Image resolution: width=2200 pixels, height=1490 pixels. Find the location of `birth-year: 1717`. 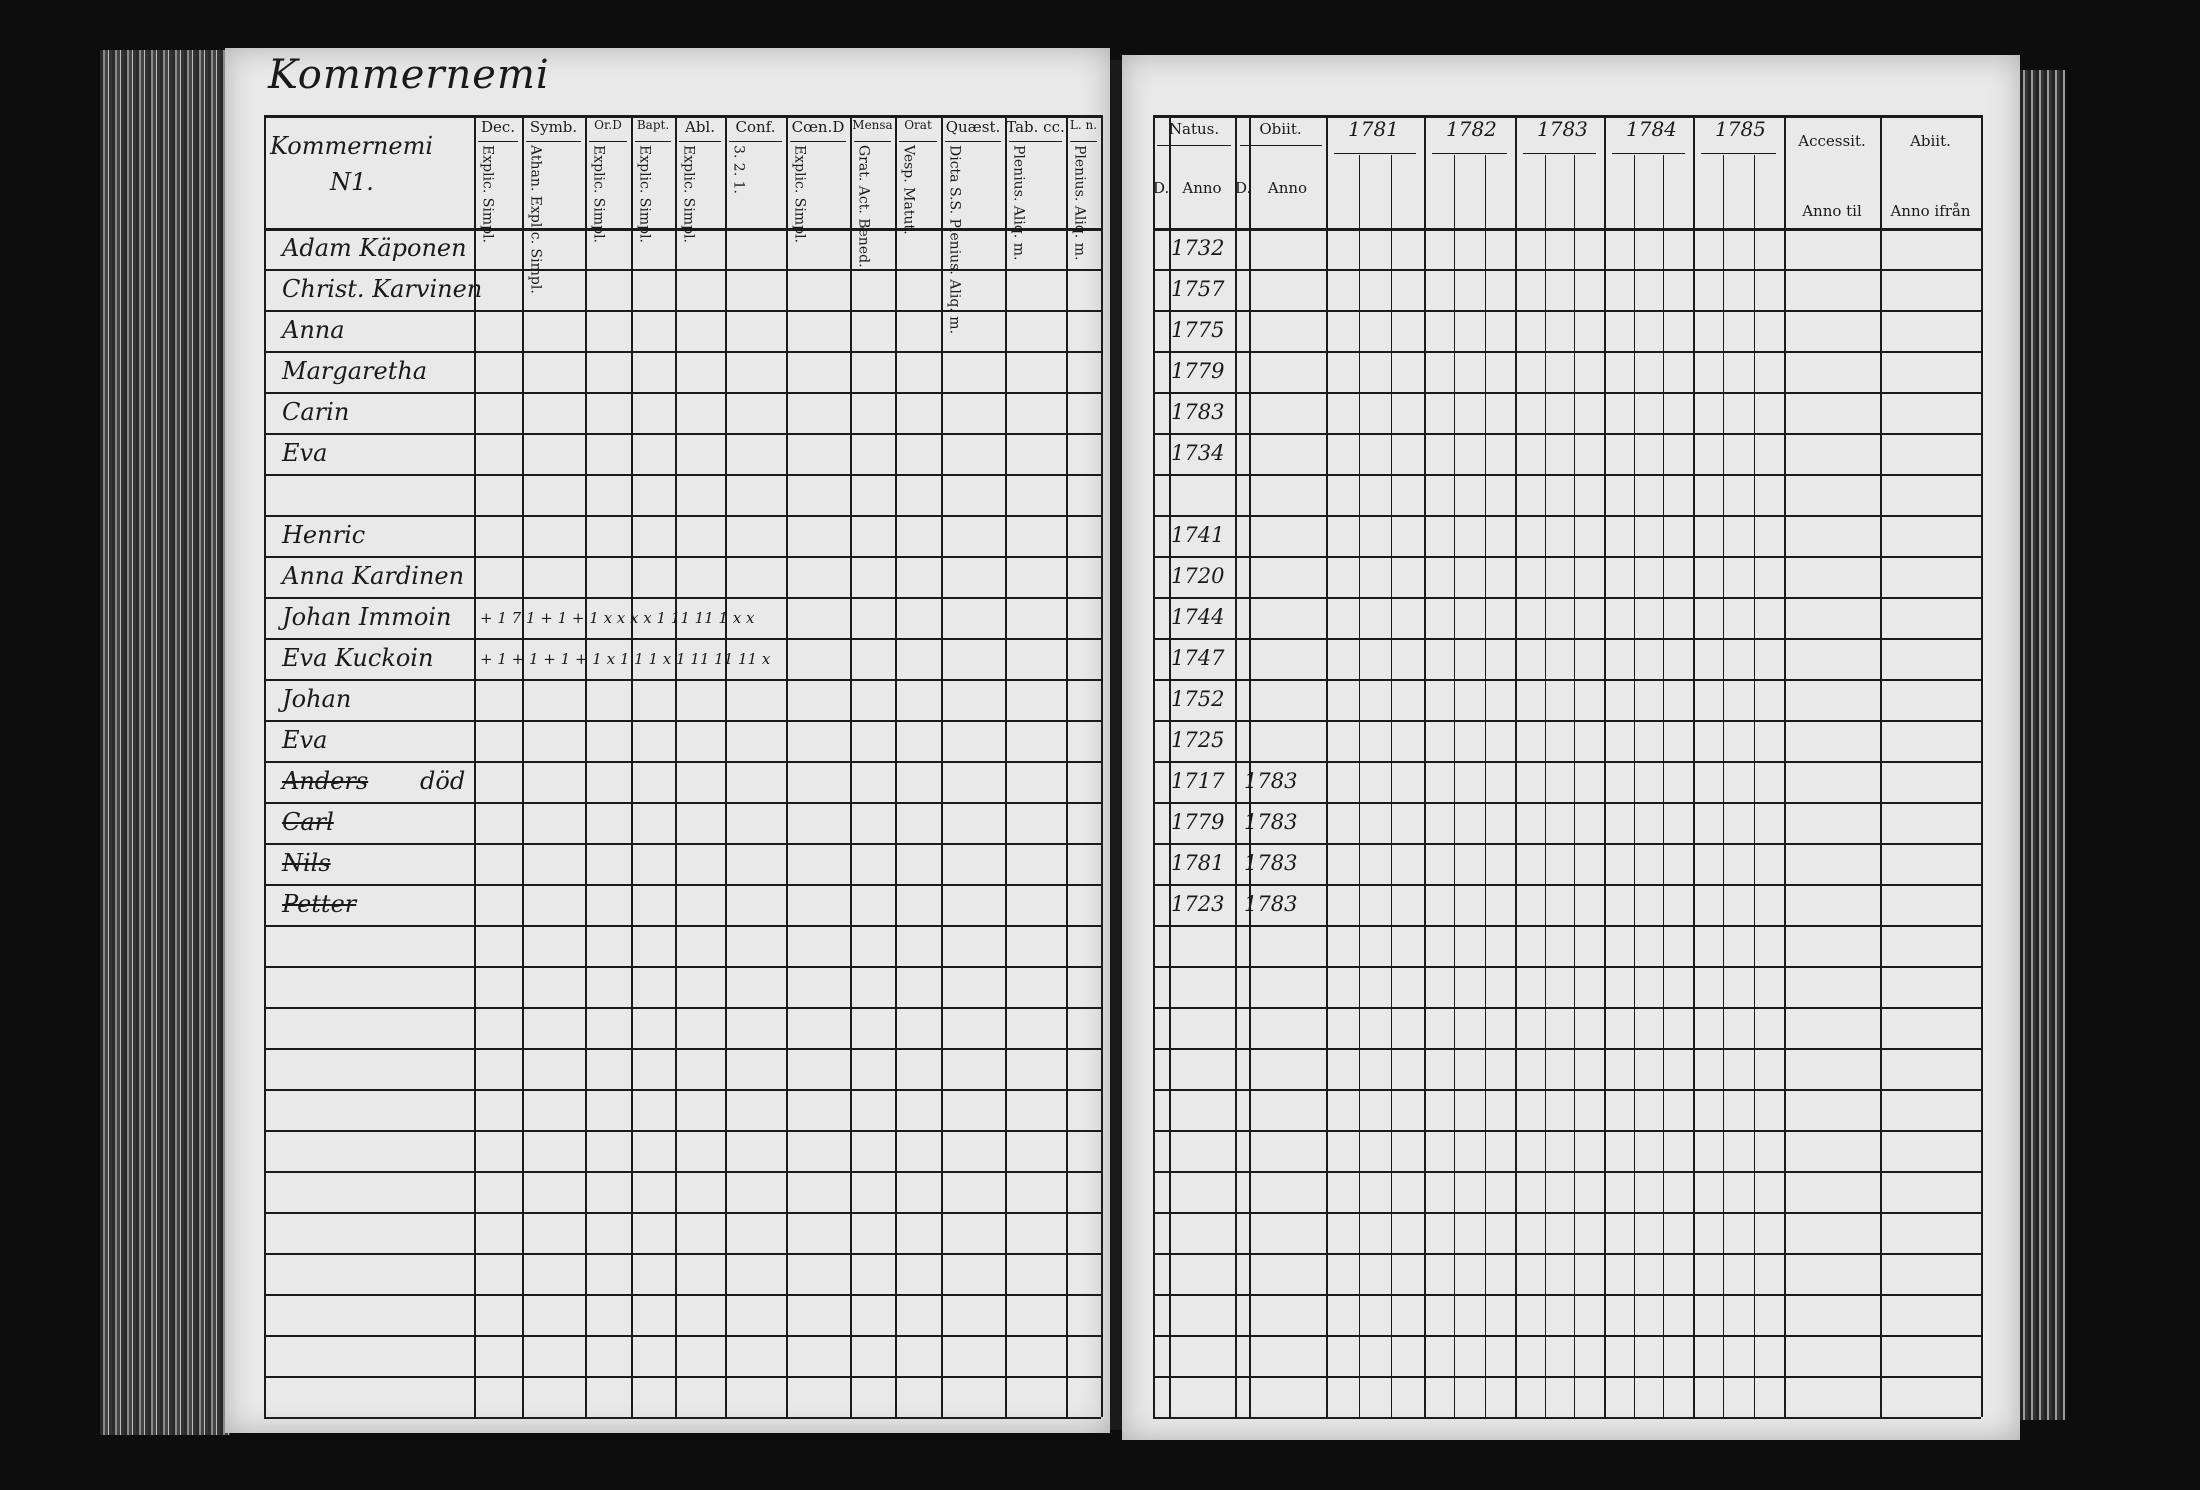

birth-year: 1717 is located at coordinates (1198, 781).